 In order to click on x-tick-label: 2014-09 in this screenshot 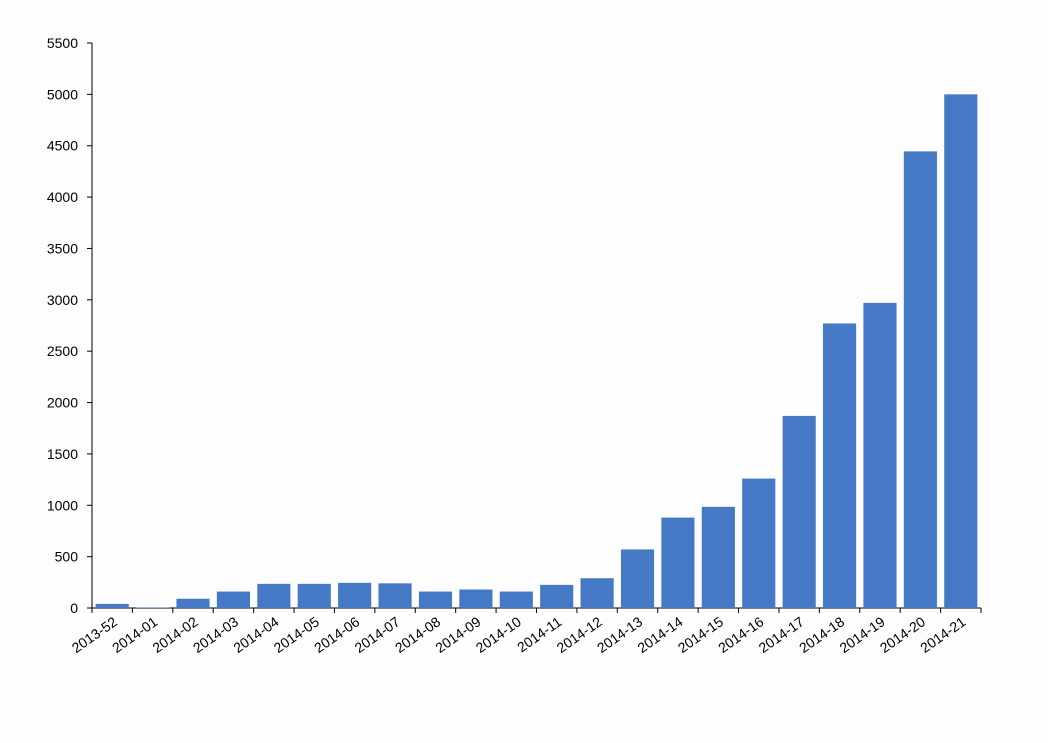, I will do `click(457, 634)`.